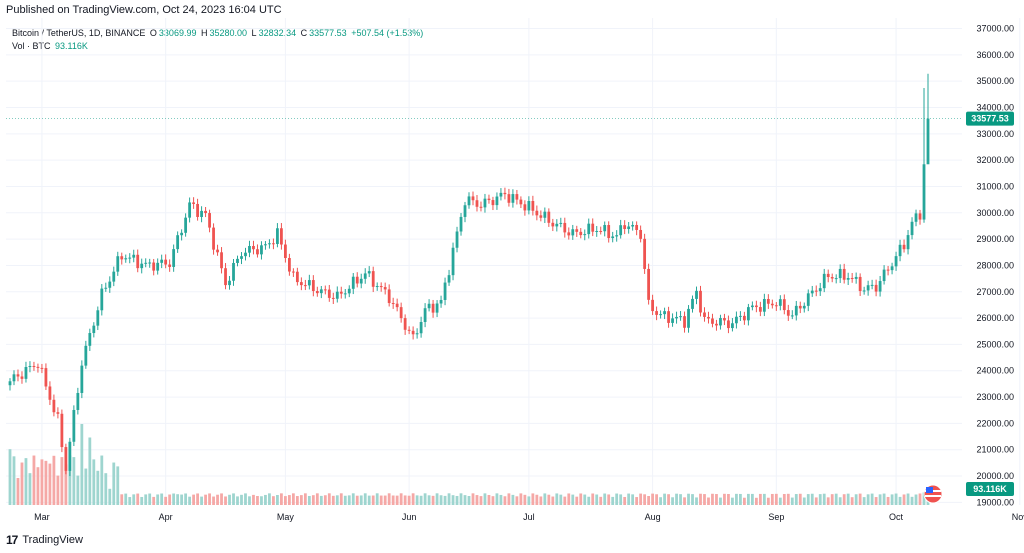 The image size is (1024, 553). I want to click on close-value: 33577.53, so click(328, 33).